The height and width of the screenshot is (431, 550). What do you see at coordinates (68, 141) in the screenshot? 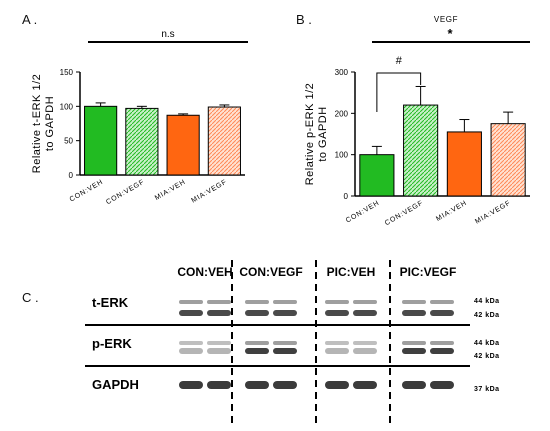
I see `y-tick-label: 50` at bounding box center [68, 141].